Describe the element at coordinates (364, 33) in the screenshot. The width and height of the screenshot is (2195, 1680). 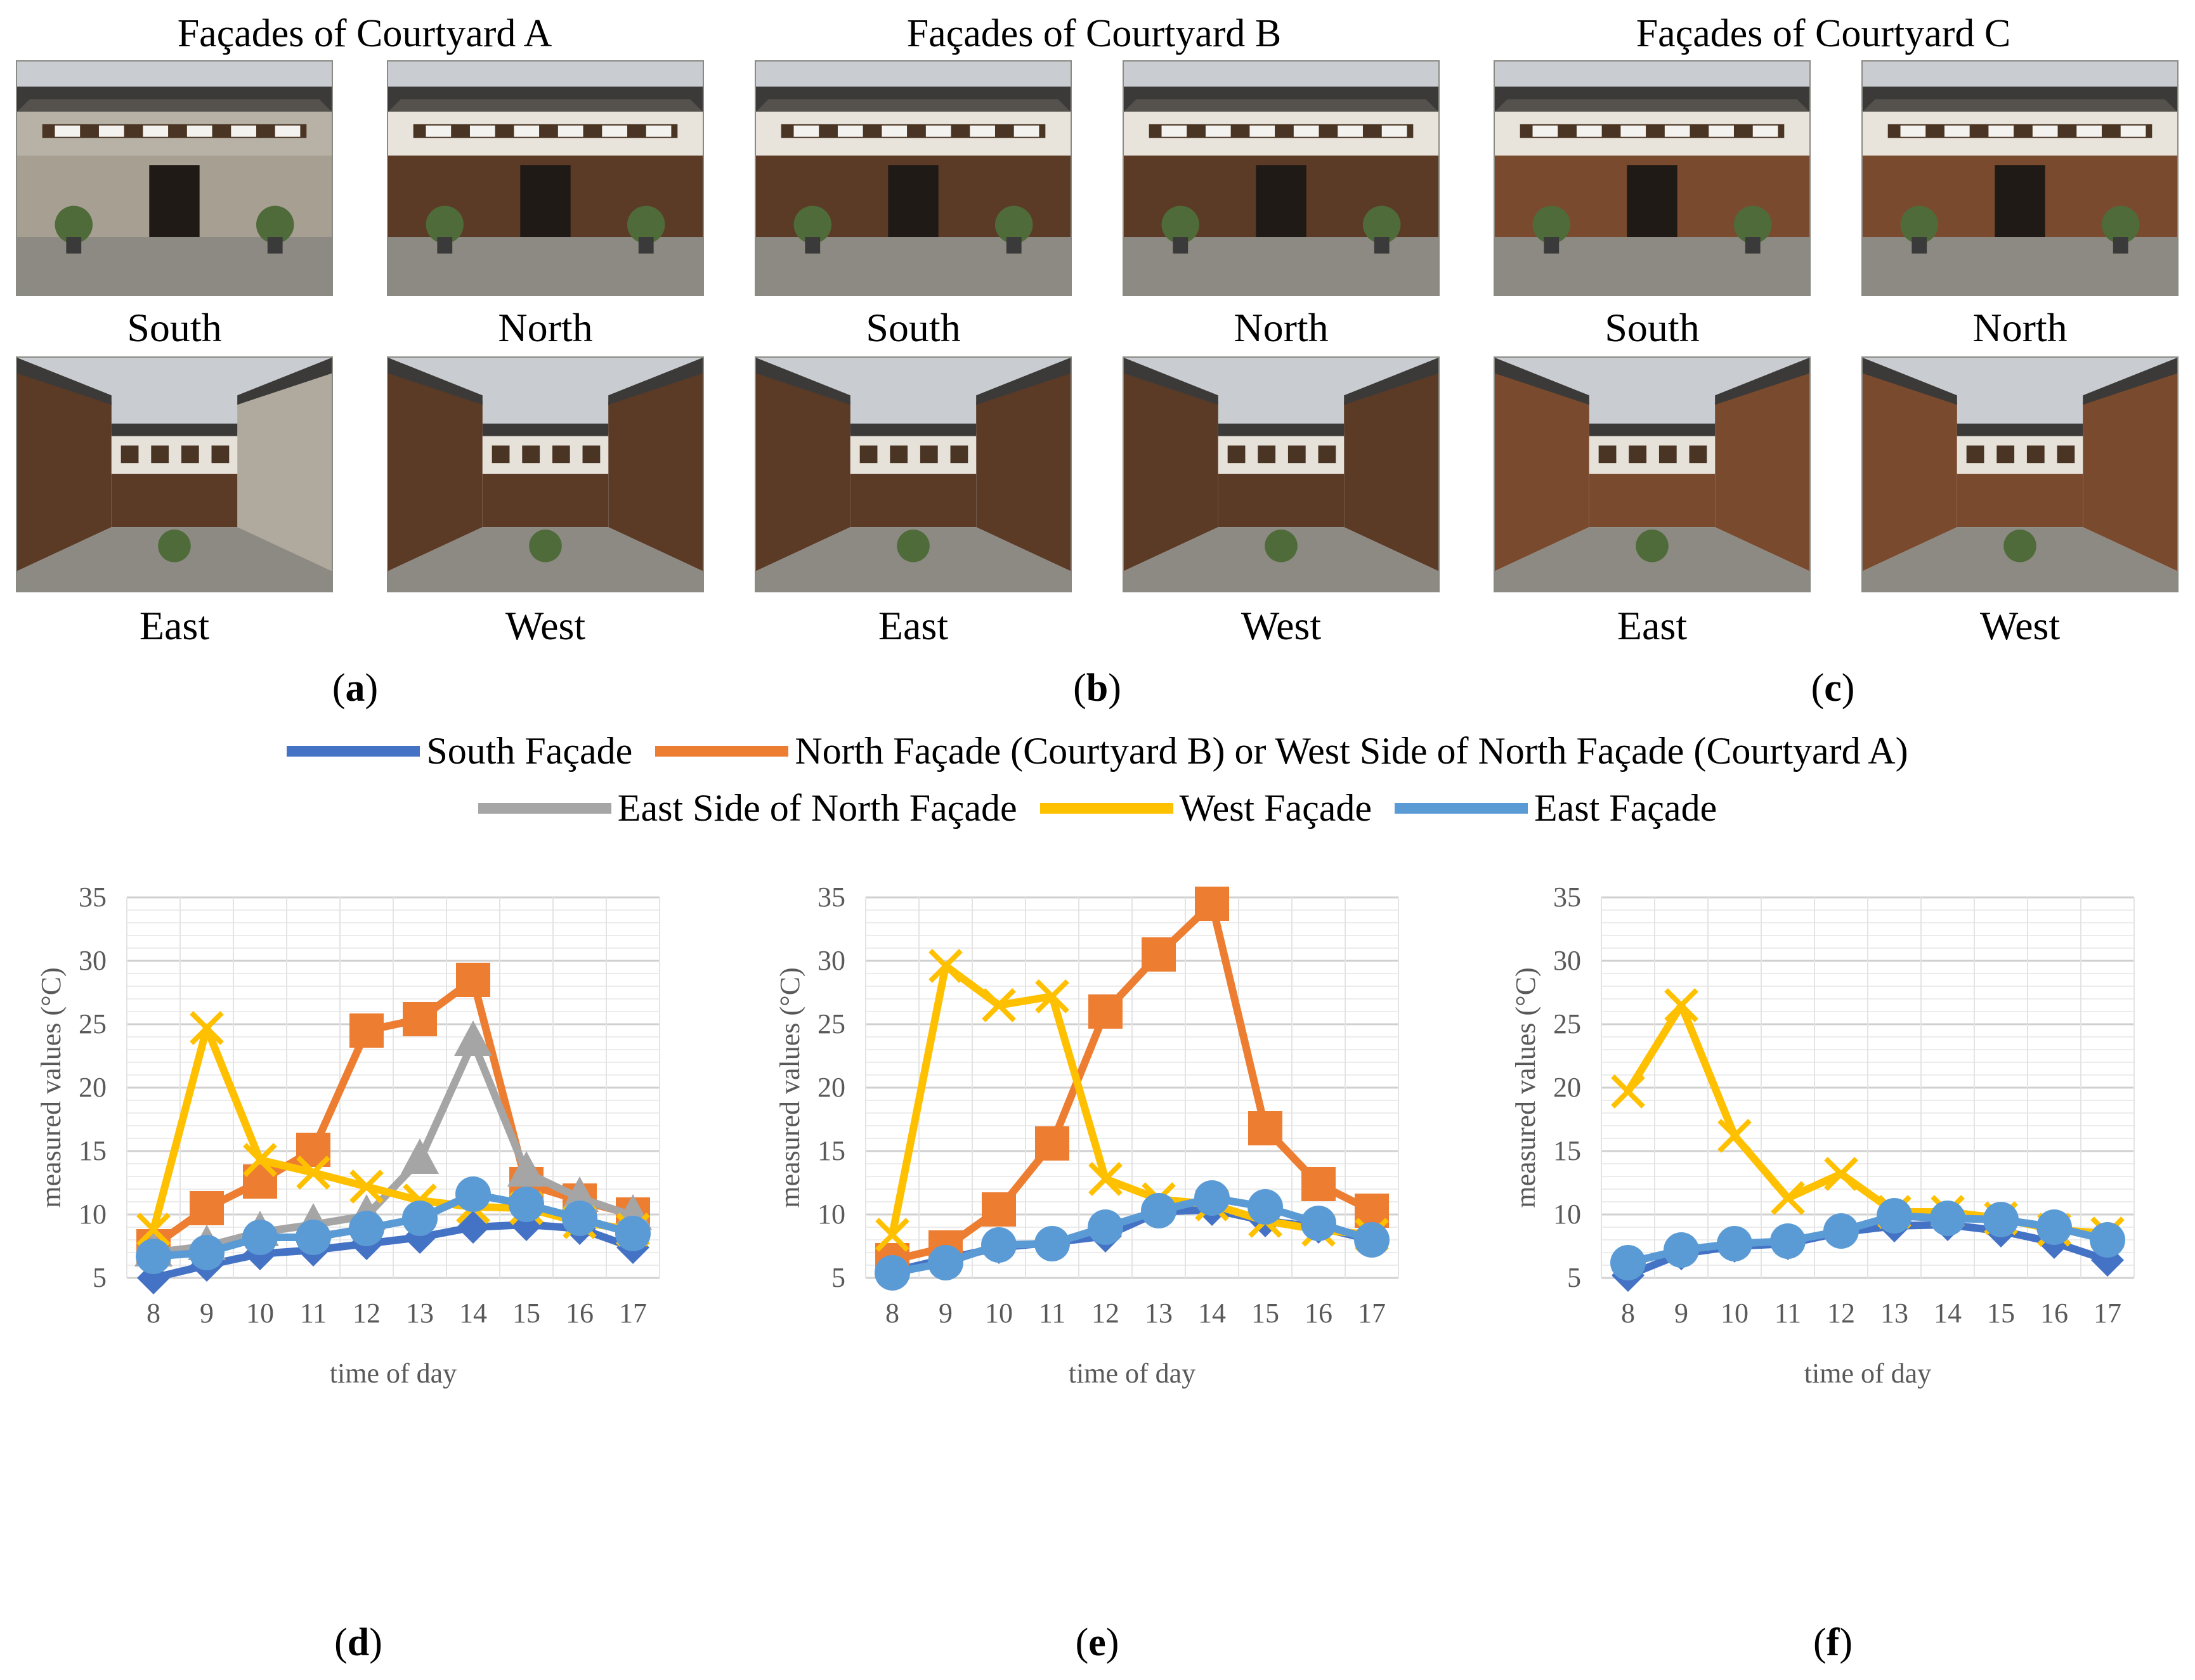
I see `courtyard-a-title: Façades of Courtyard A` at that location.